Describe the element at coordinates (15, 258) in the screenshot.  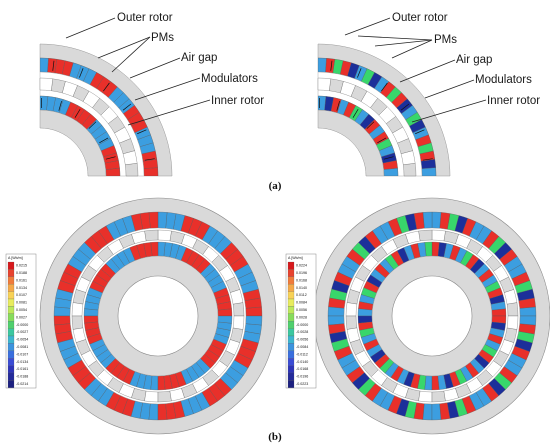
I see `left-legend-title: A [Wb/m]` at that location.